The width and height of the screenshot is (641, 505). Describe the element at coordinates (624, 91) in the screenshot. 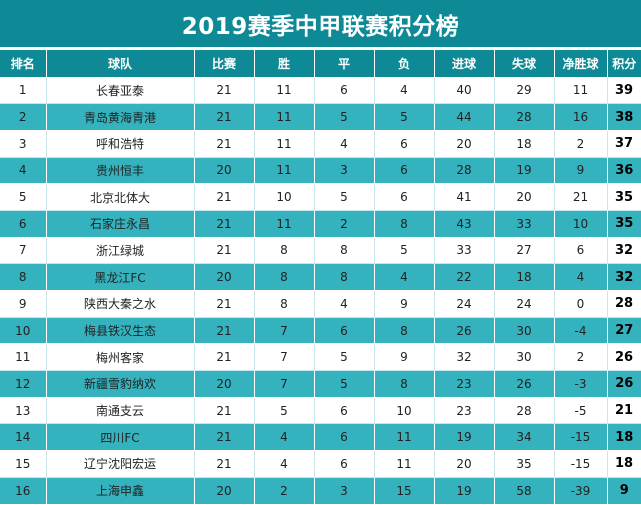

I see `cell-points: 39` at that location.